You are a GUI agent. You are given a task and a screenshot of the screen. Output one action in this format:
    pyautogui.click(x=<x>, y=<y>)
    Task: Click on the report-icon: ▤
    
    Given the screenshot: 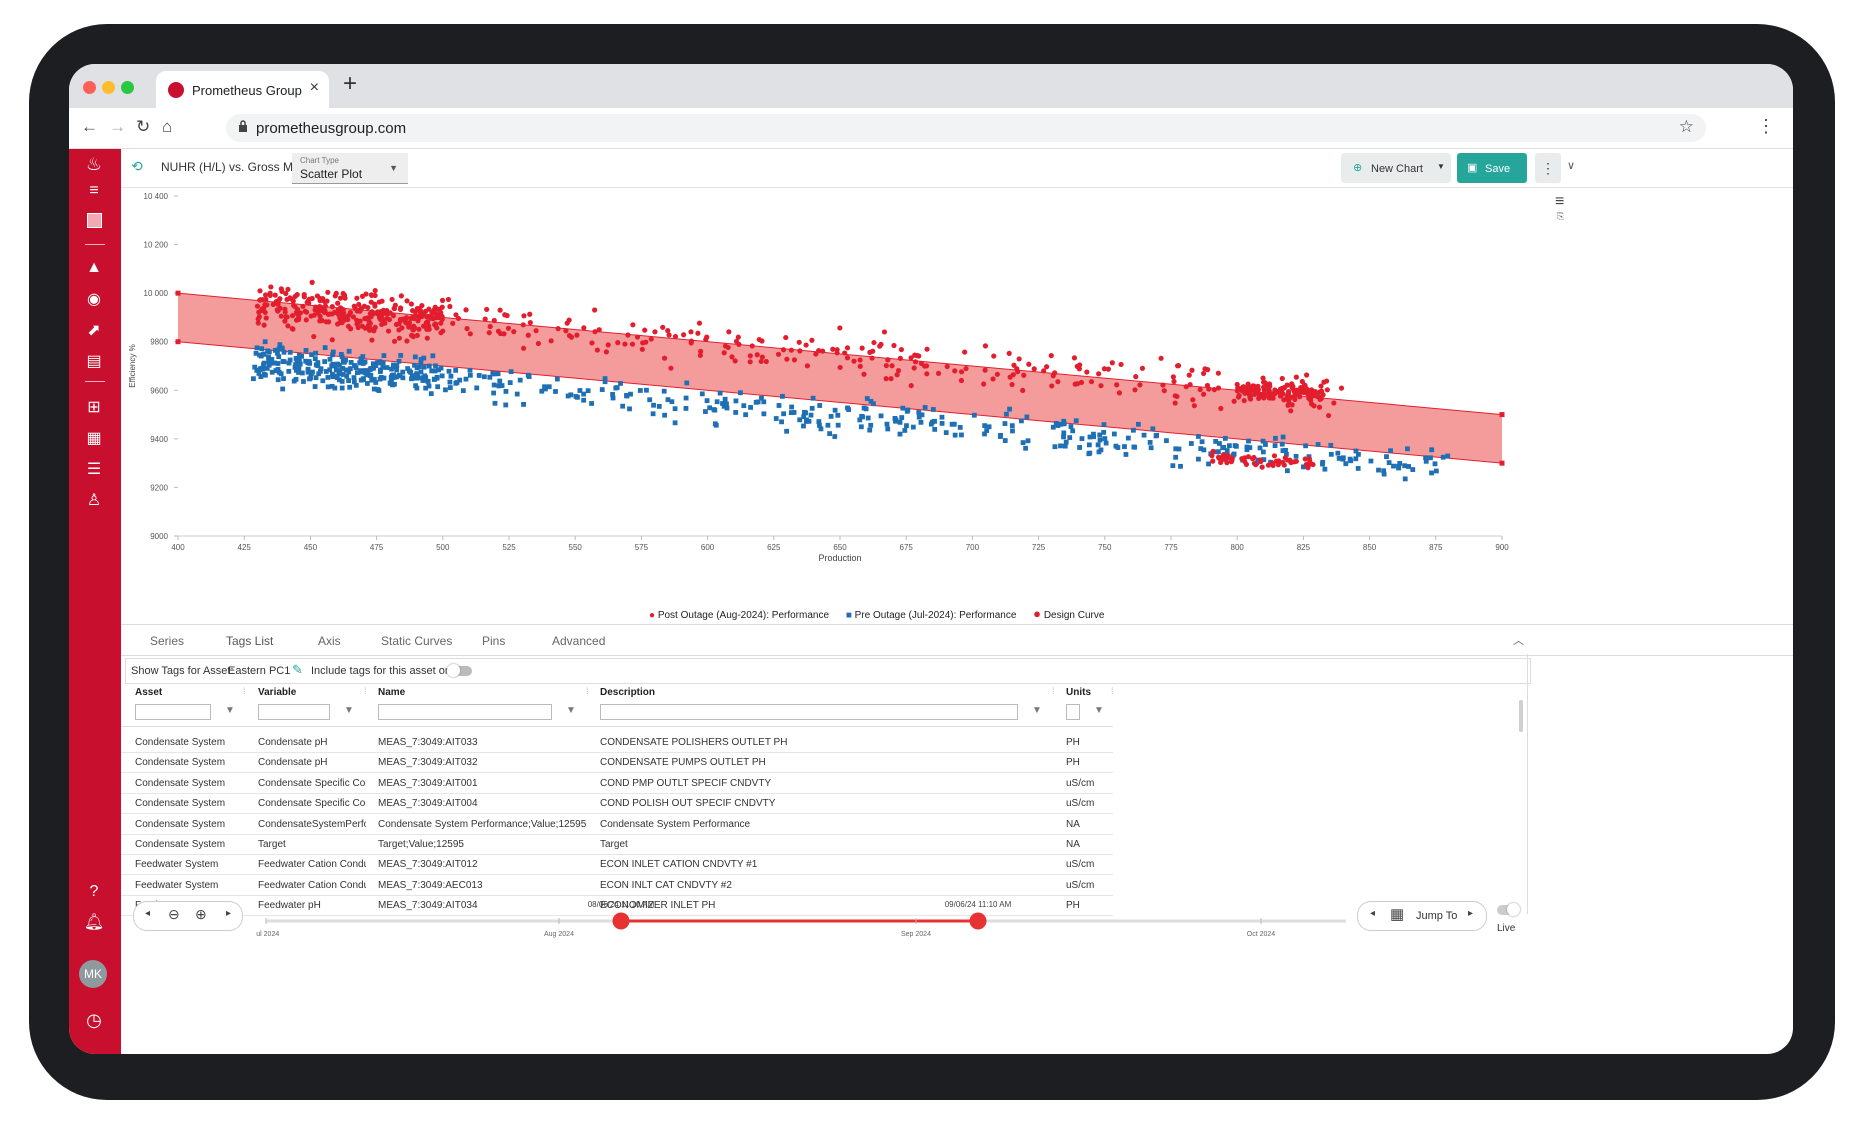 What is the action you would take?
    pyautogui.click(x=94, y=361)
    